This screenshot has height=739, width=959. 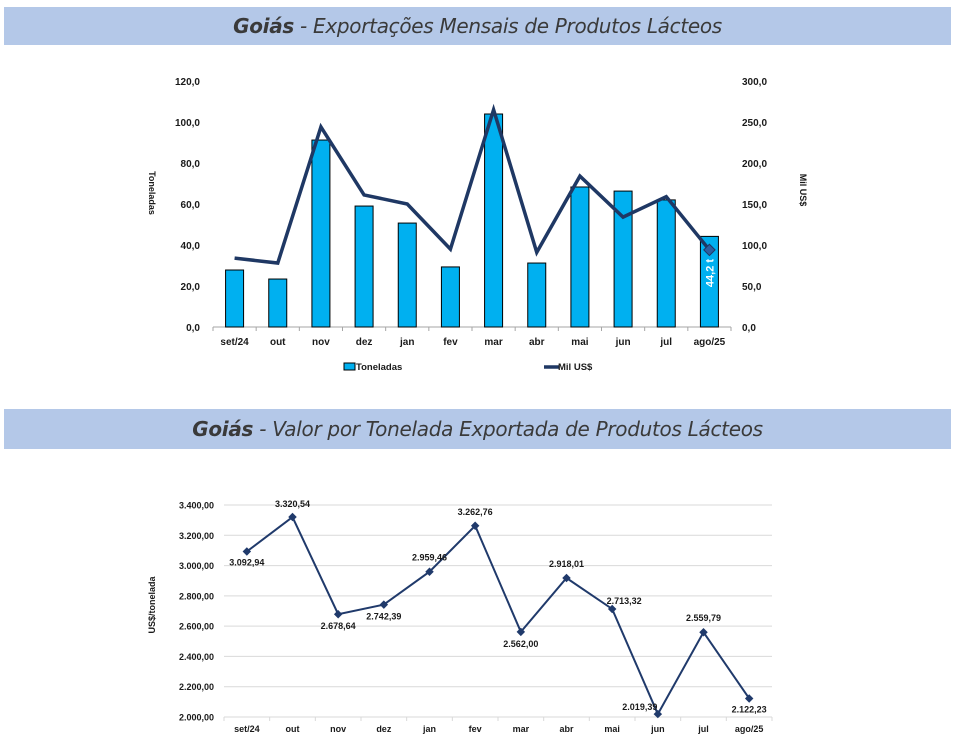 What do you see at coordinates (407, 275) in the screenshot?
I see `bar-toneladas-jan` at bounding box center [407, 275].